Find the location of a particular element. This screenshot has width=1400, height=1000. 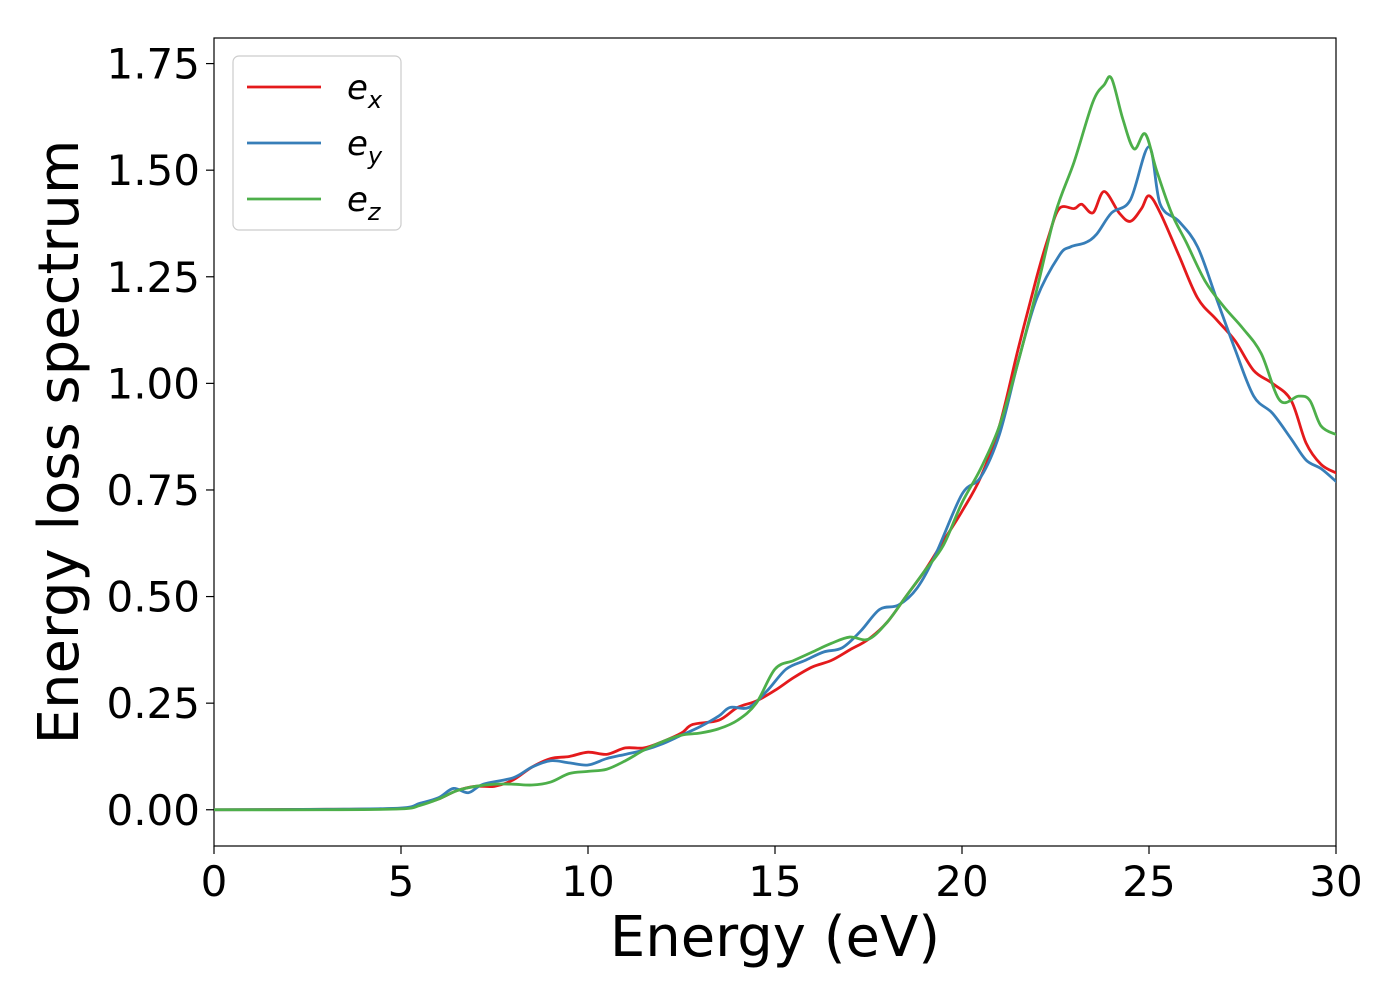

x-tick-label: 20 is located at coordinates (961, 881).